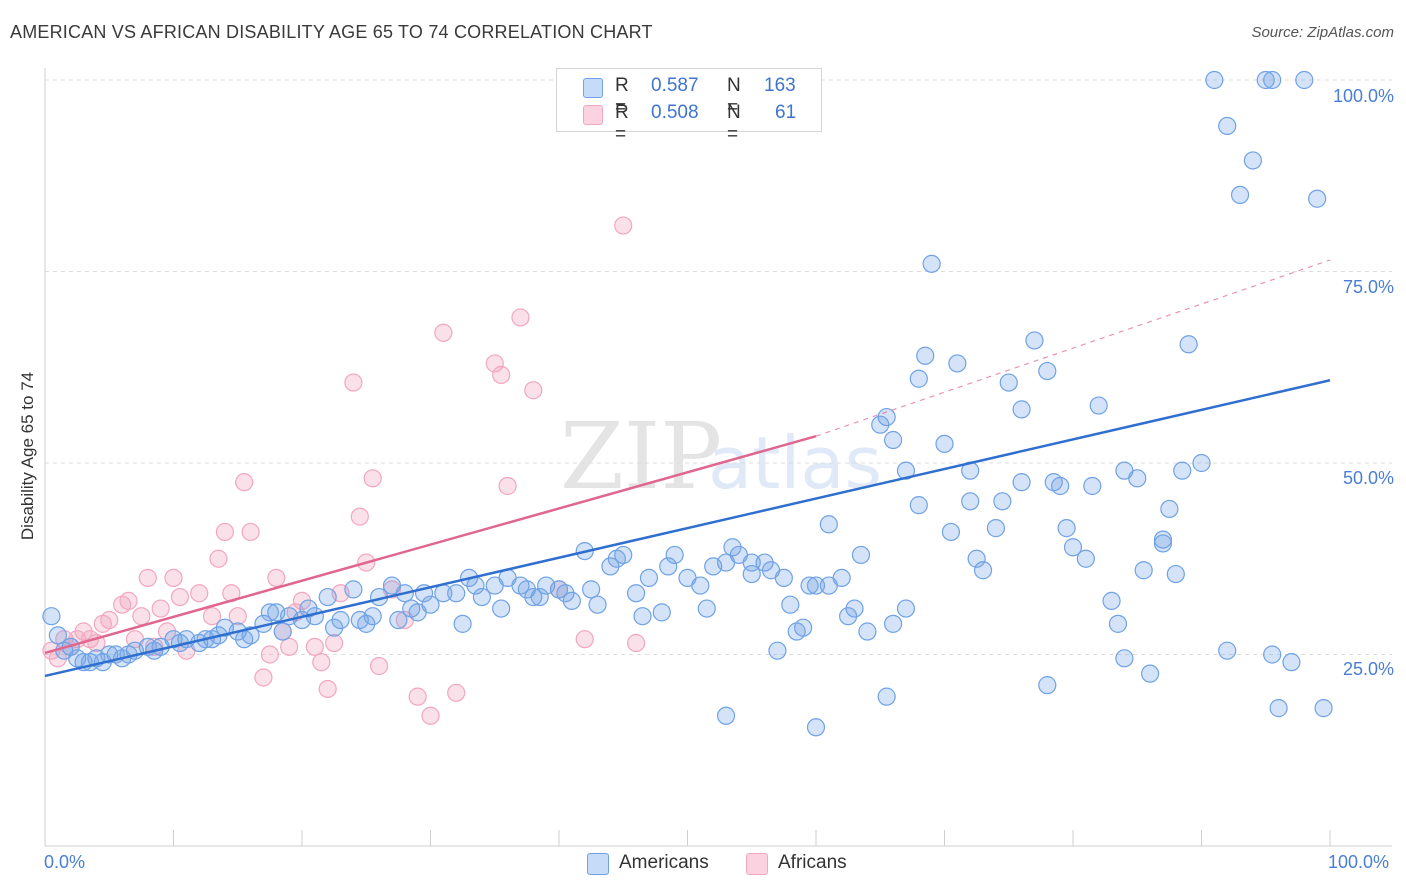  I want to click on americans-n-label: N =, so click(734, 96).